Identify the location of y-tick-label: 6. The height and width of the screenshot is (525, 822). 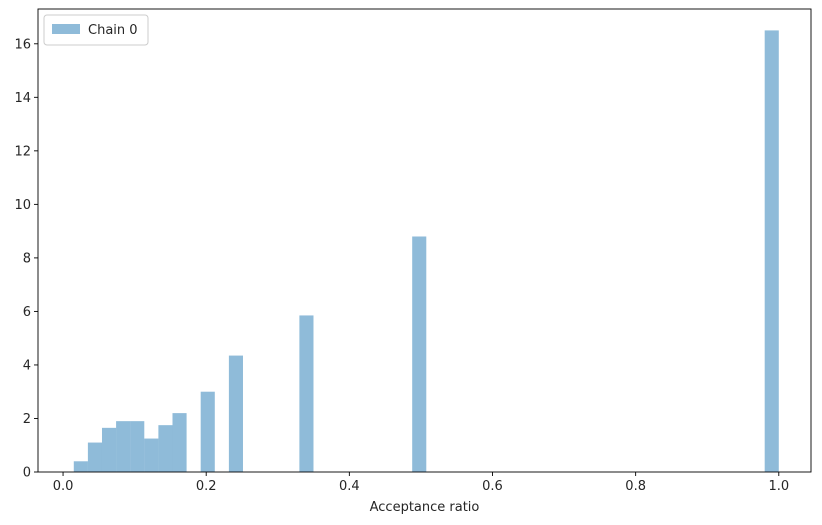
(27, 312).